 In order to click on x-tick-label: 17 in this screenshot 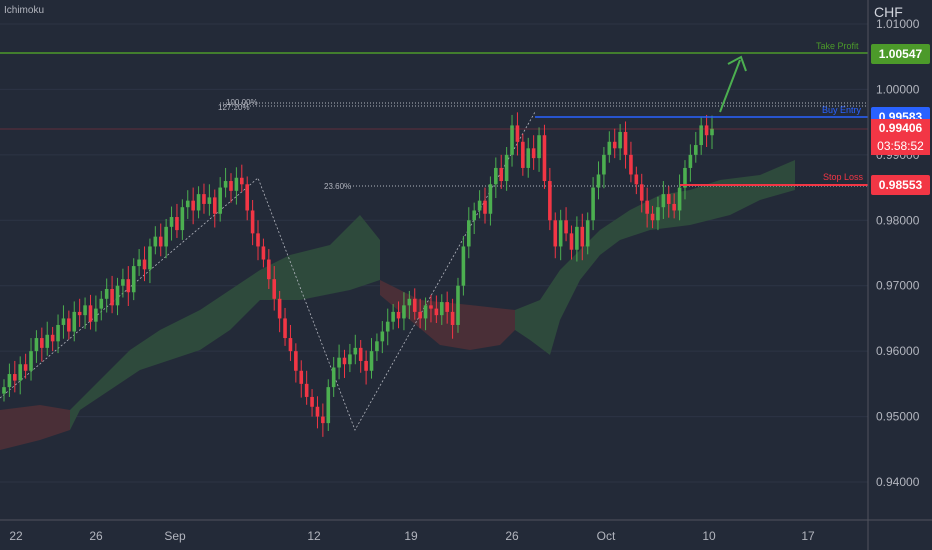, I will do `click(808, 536)`.